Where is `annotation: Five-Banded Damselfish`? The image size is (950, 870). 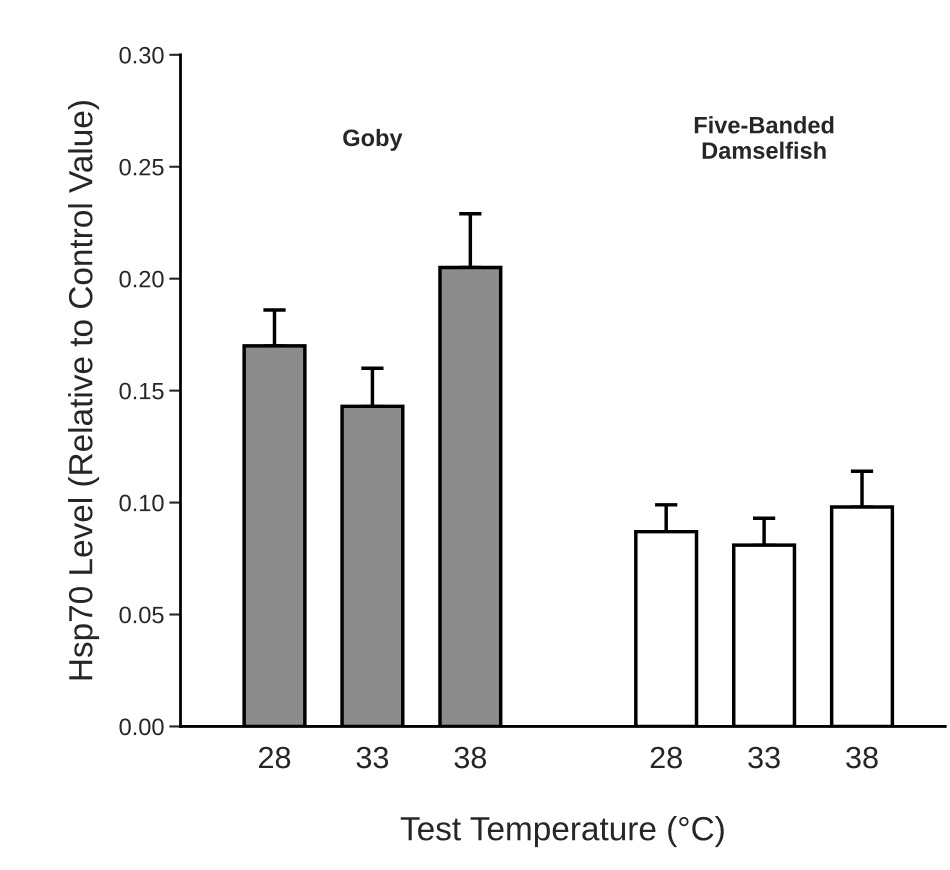
annotation: Five-Banded Damselfish is located at coordinates (764, 137).